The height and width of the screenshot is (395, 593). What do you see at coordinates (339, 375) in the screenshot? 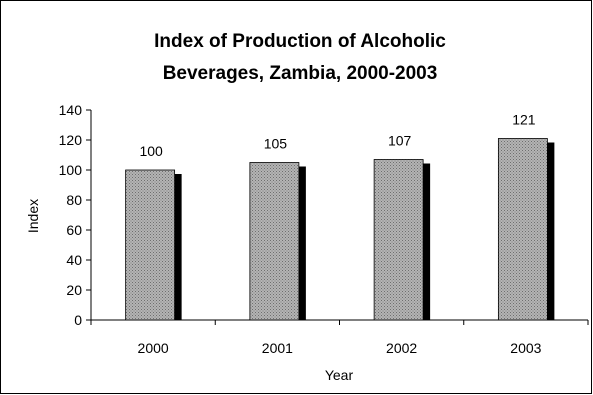
I see `x-axis-title: Year` at bounding box center [339, 375].